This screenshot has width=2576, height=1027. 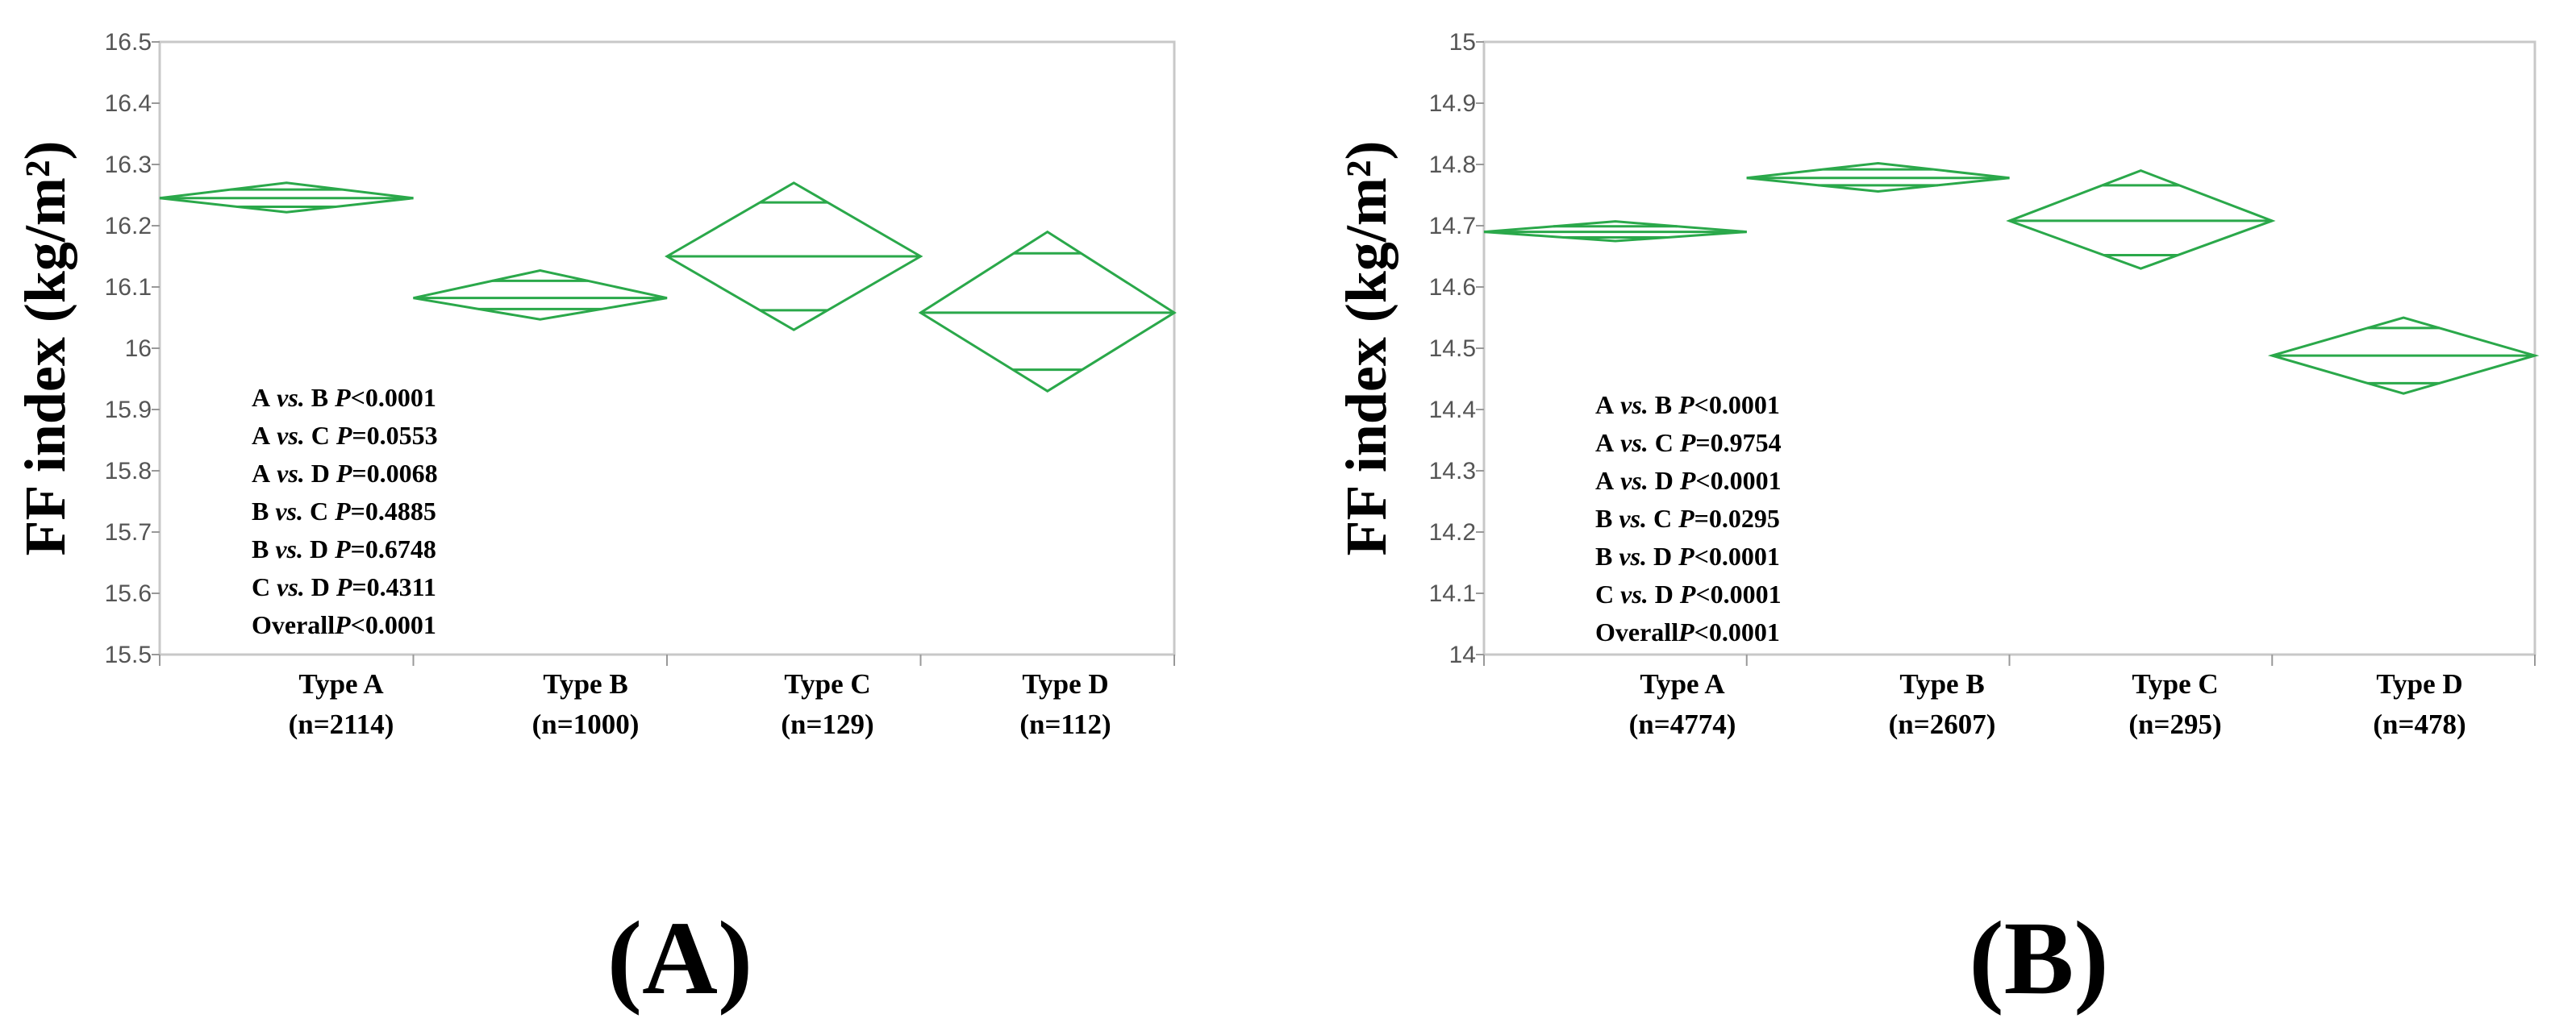 What do you see at coordinates (128, 165) in the screenshot?
I see `y-tick-label: 16.3` at bounding box center [128, 165].